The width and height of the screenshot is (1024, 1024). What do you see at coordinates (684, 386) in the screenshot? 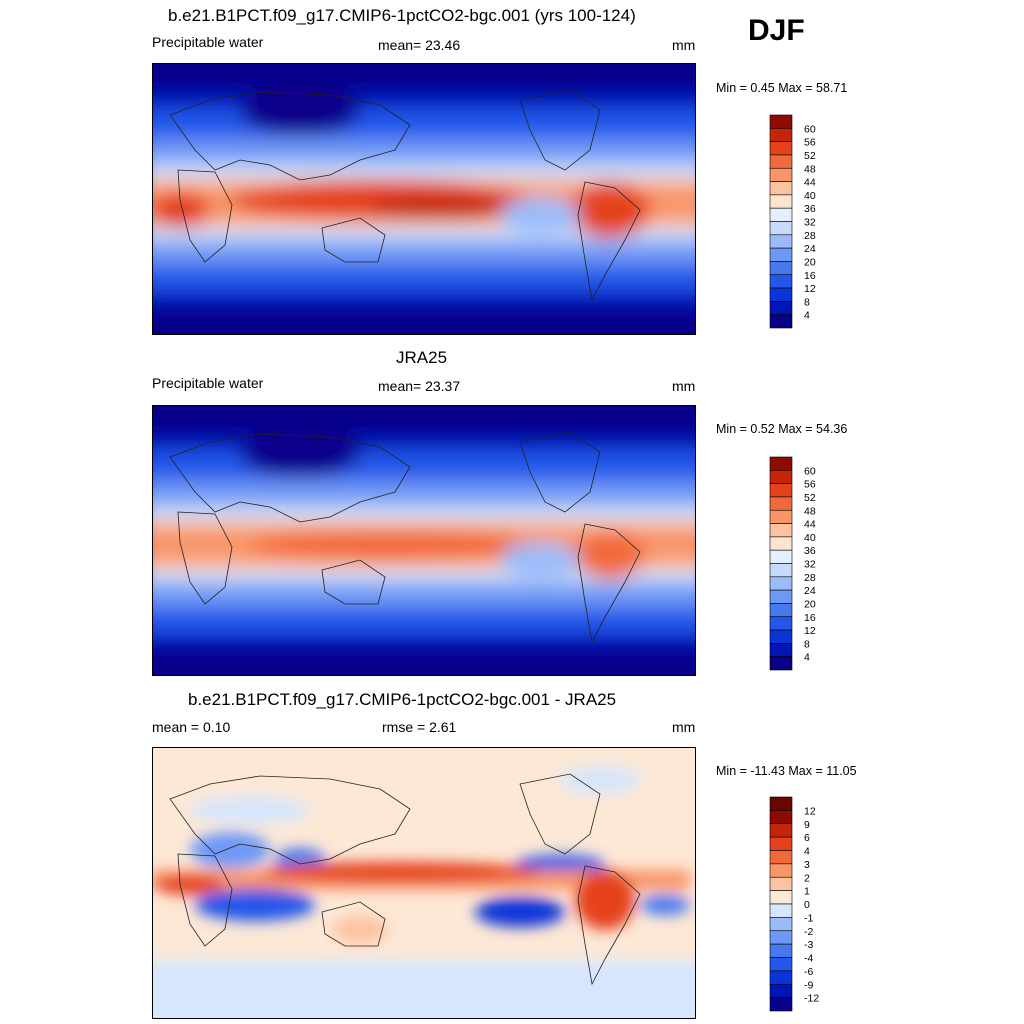
I see `panel-2-units-label: mm` at bounding box center [684, 386].